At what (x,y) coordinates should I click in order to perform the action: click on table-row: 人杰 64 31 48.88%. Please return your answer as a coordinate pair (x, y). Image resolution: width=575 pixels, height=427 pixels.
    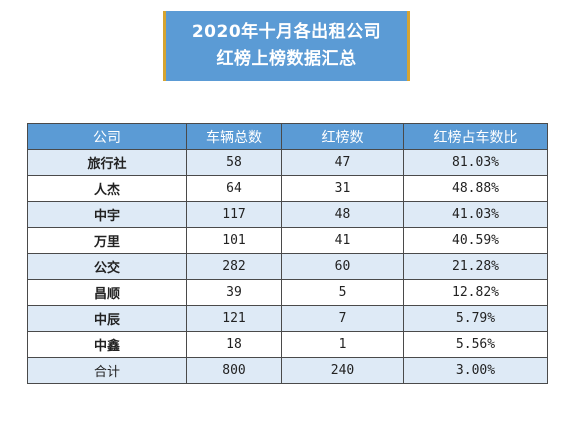
    Looking at the image, I should click on (287, 188).